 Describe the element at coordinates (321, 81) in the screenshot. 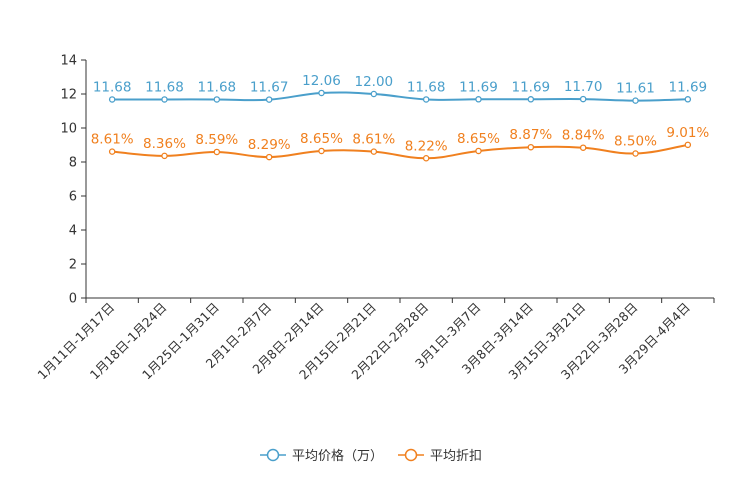

I see `data-label: 12.06` at that location.